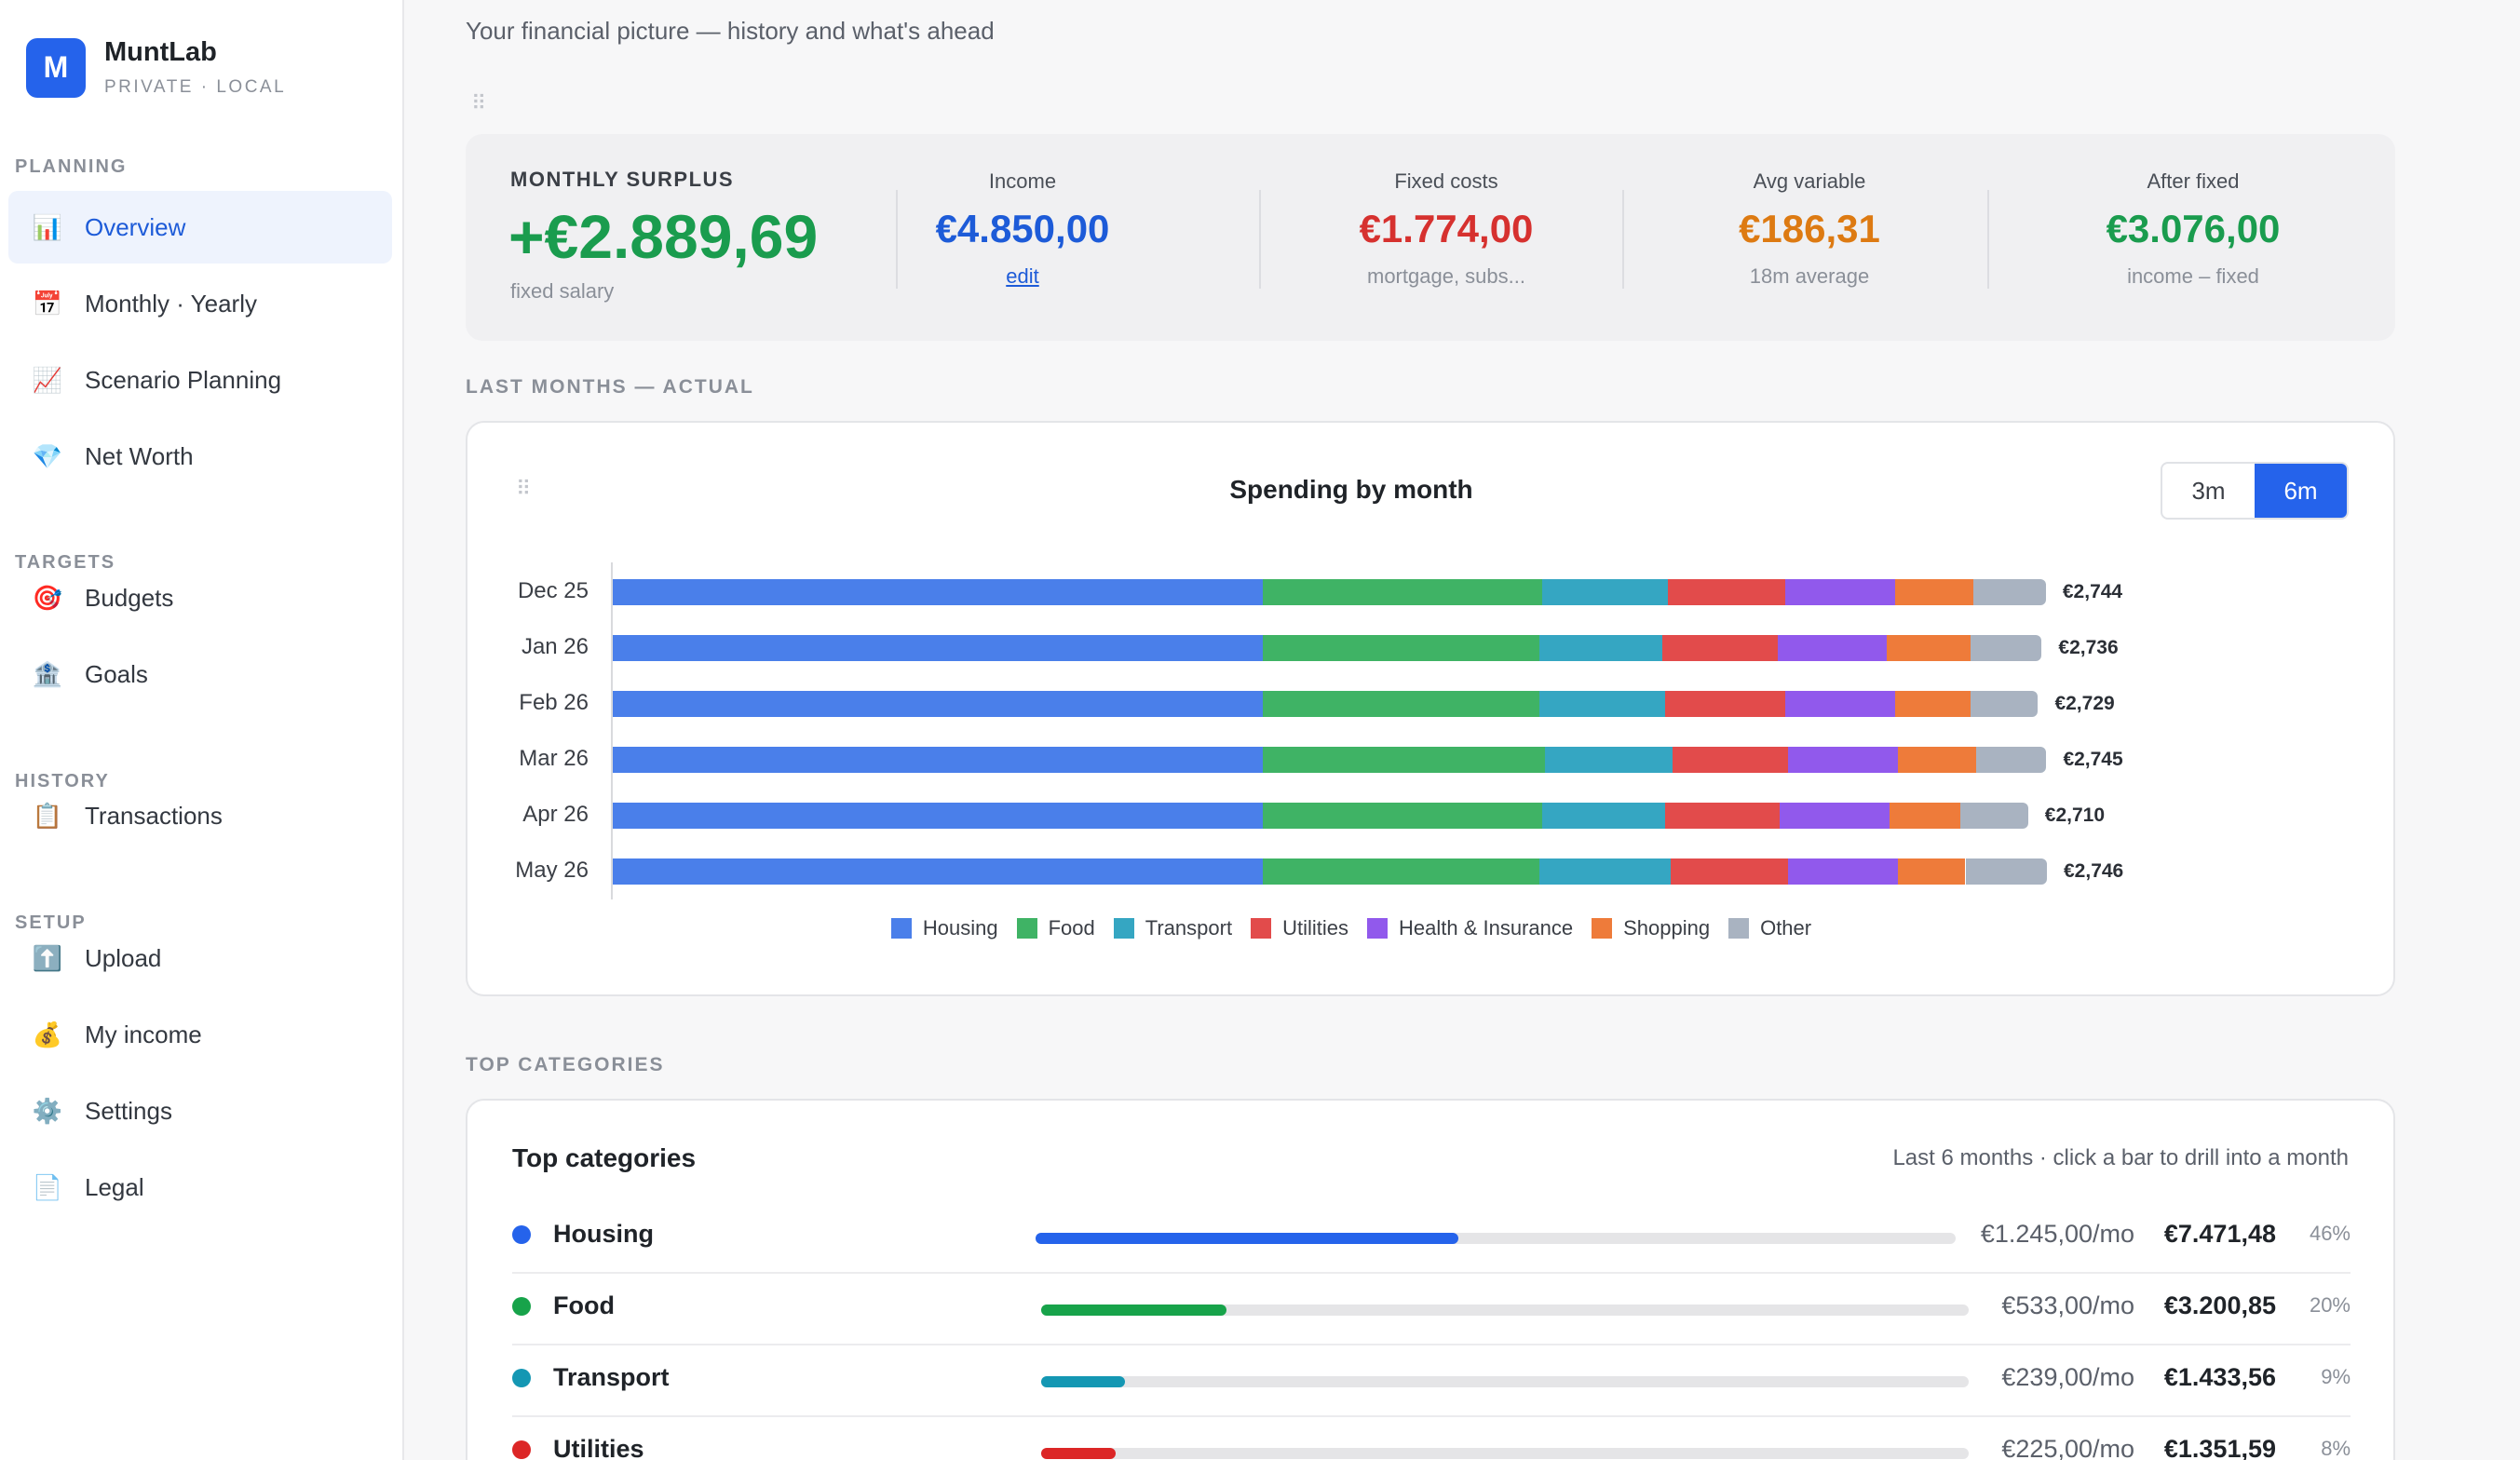  I want to click on sidebar-item-scenario-planning: 📈 Scenario Planning, so click(200, 380).